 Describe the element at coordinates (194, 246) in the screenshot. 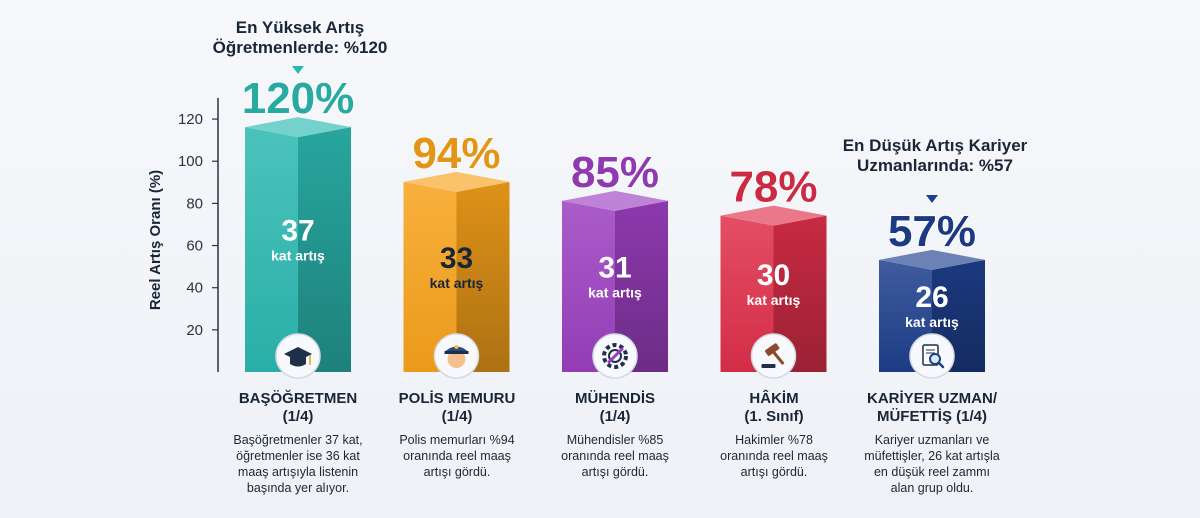

I see `y-tick-label: 60` at that location.